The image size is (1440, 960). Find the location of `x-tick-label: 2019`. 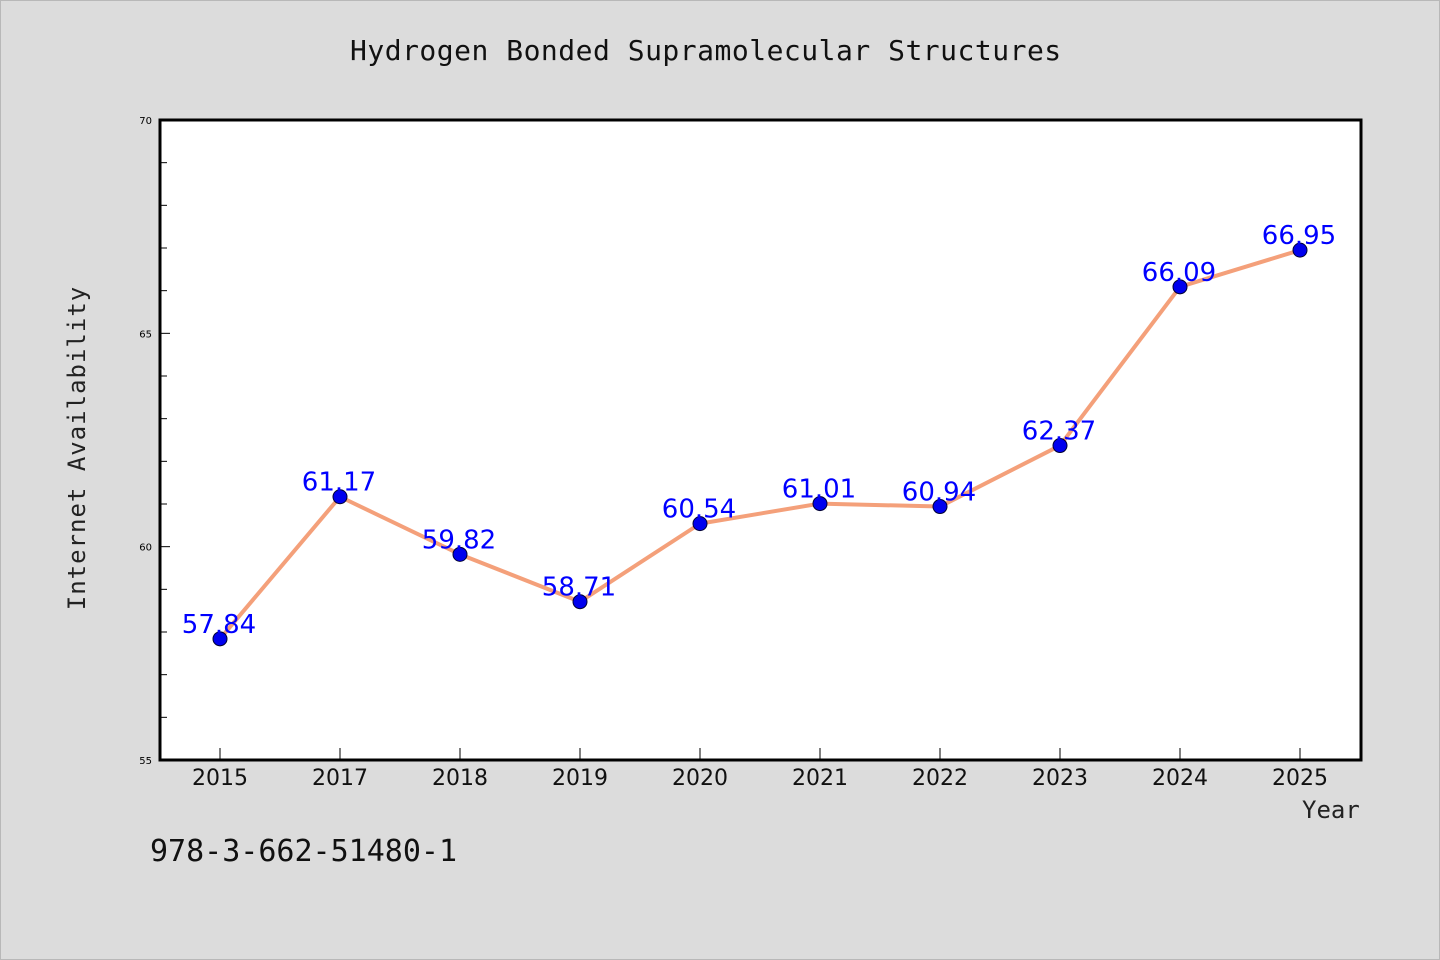

x-tick-label: 2019 is located at coordinates (580, 778).